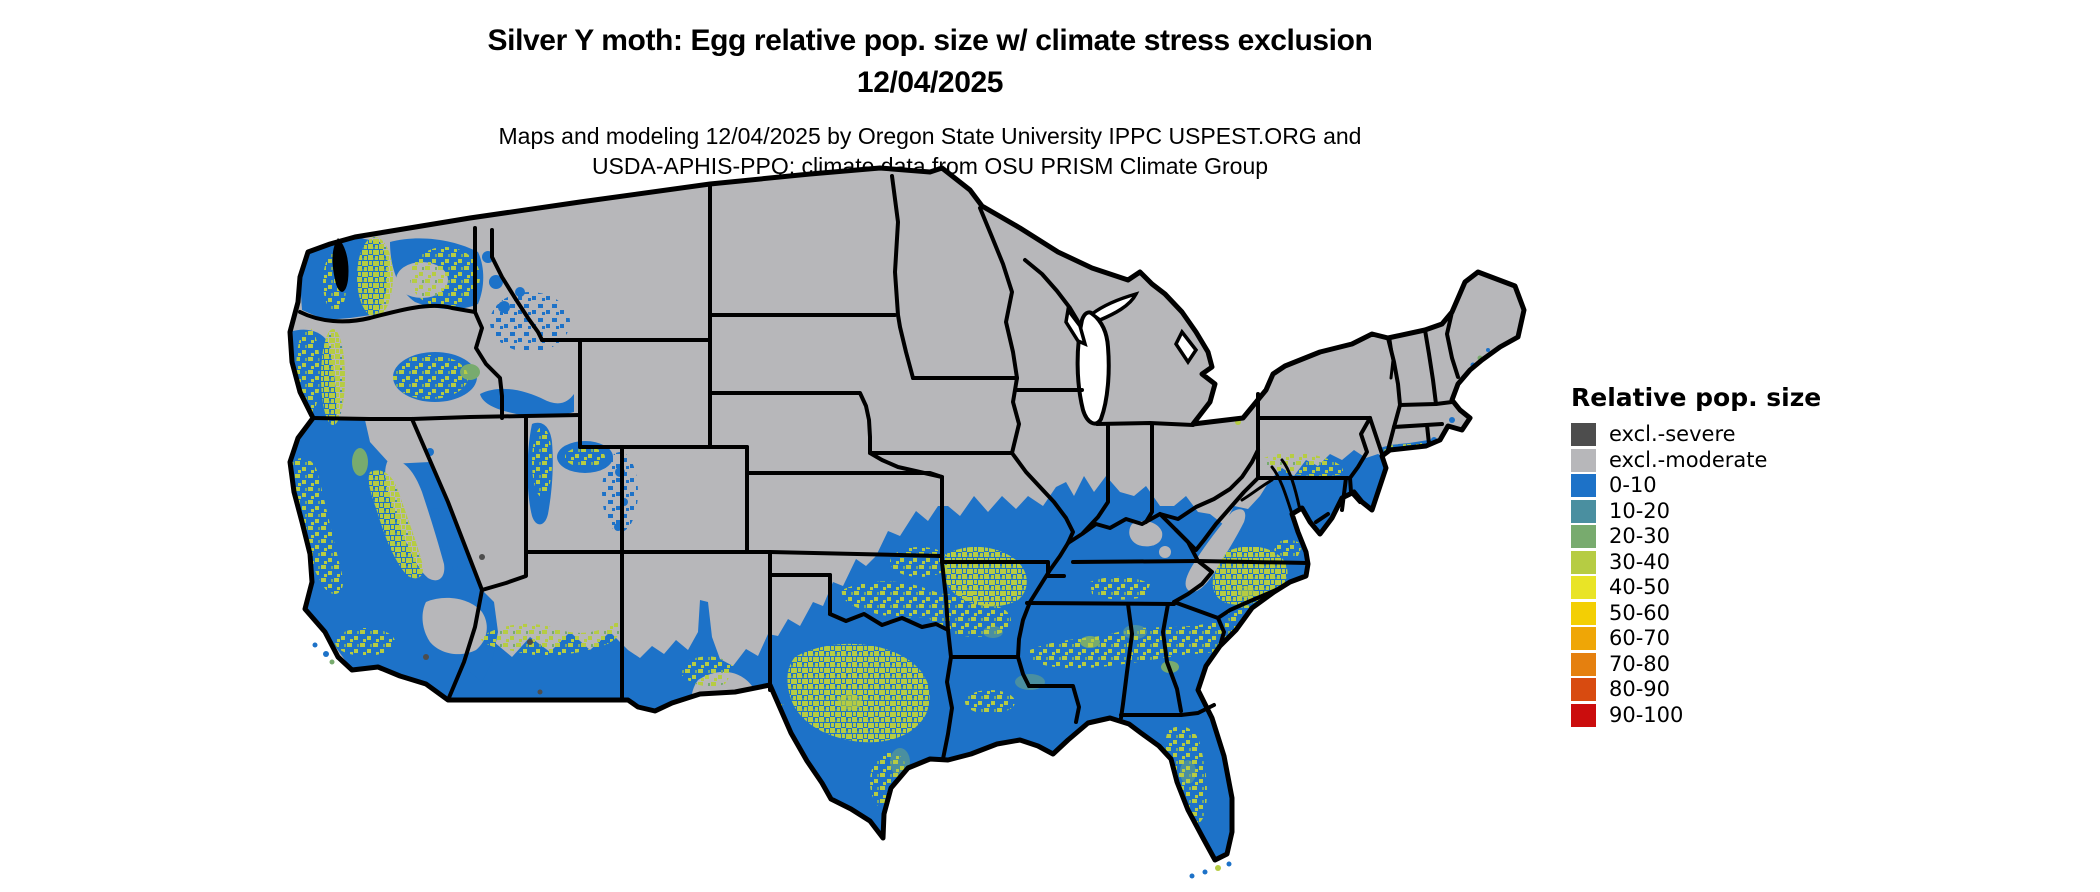 Image resolution: width=2100 pixels, height=892 pixels. I want to click on map-title-date: 12/04/2025, so click(930, 82).